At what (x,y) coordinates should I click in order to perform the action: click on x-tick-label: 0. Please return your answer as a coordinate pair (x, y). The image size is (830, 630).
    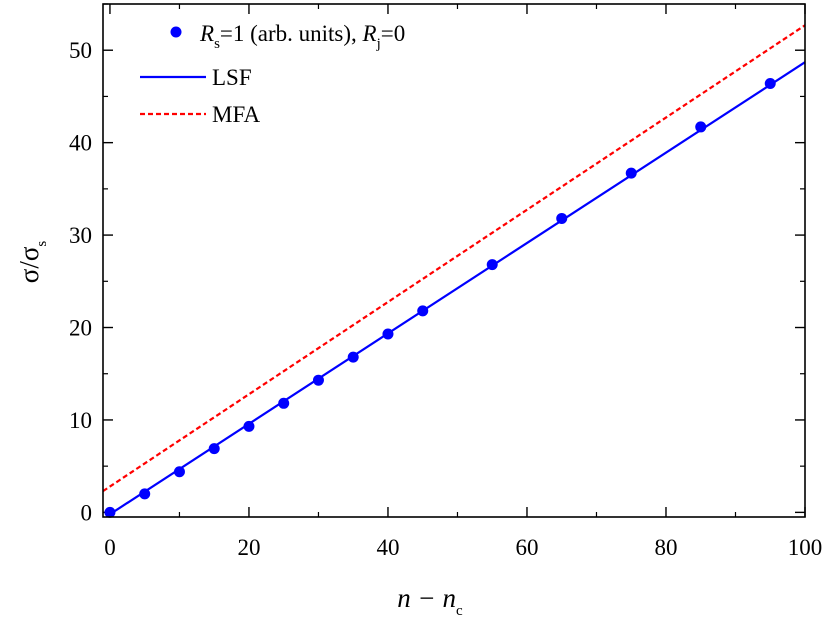
    Looking at the image, I should click on (110, 547).